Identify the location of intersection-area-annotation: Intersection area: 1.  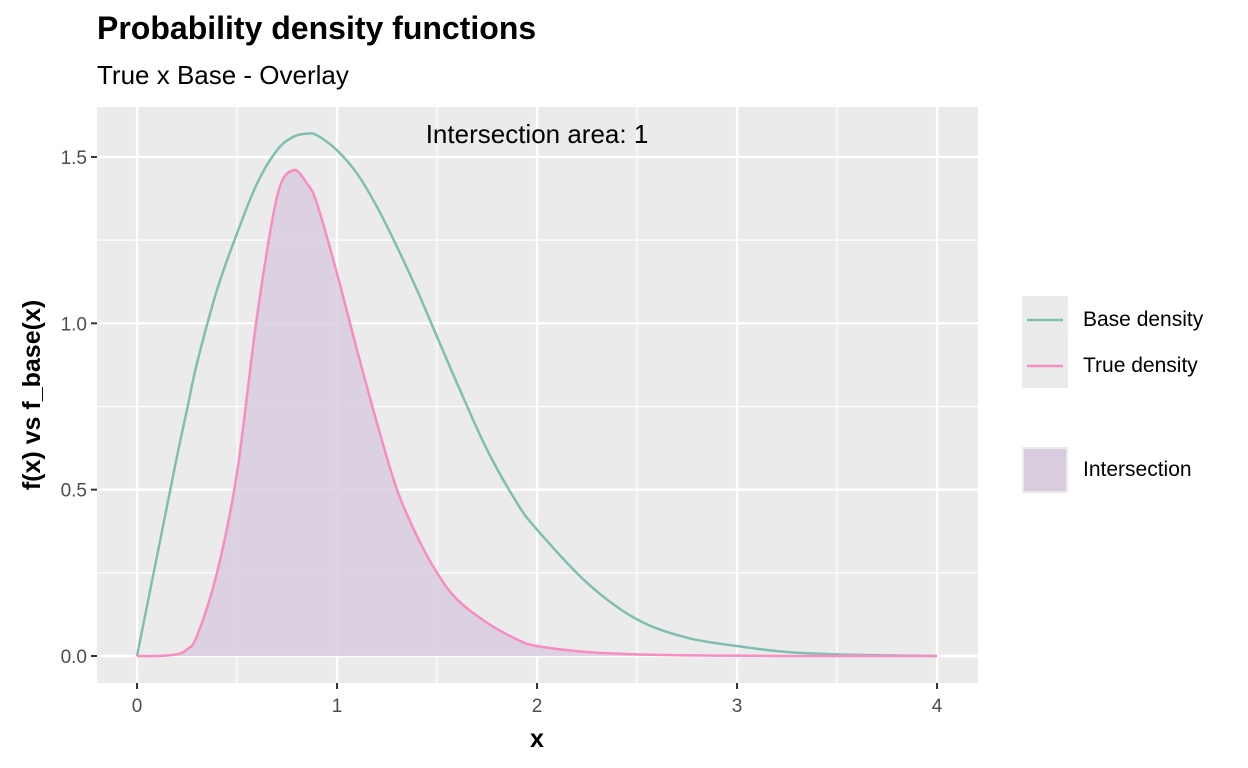
(537, 134).